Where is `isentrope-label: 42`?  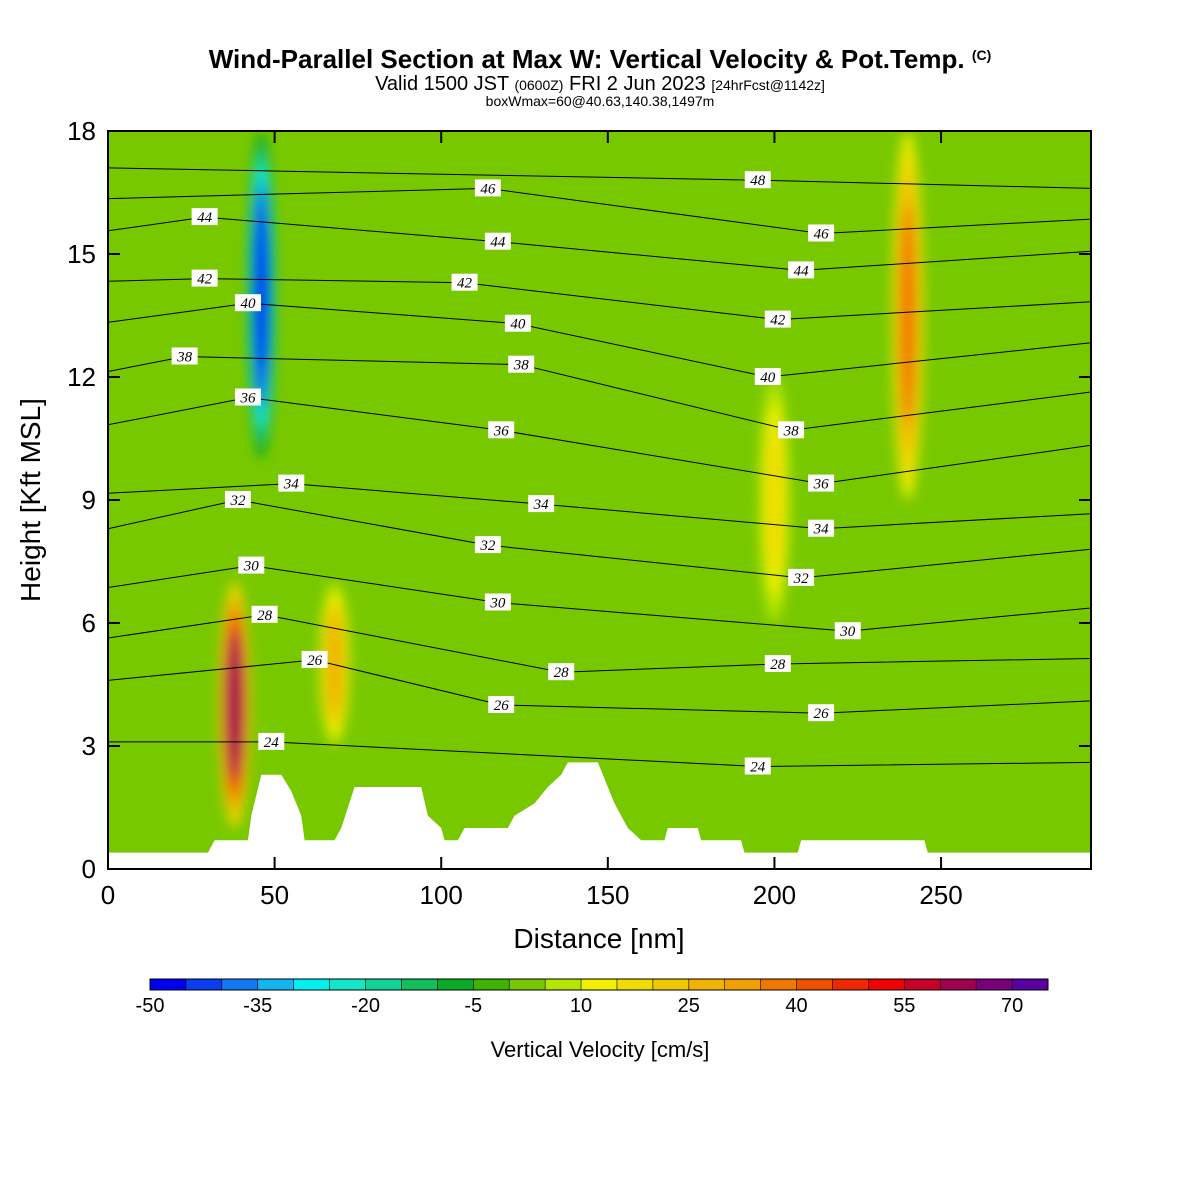
isentrope-label: 42 is located at coordinates (204, 278).